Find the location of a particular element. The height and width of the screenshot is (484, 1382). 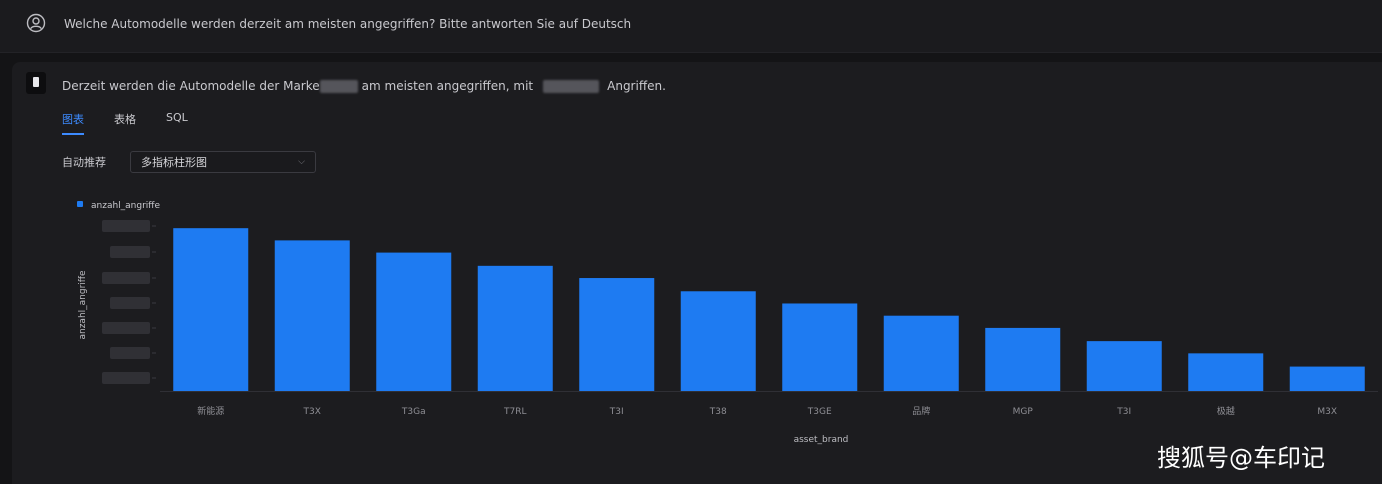

watermark: 搜狐号@车印记 is located at coordinates (1241, 458).